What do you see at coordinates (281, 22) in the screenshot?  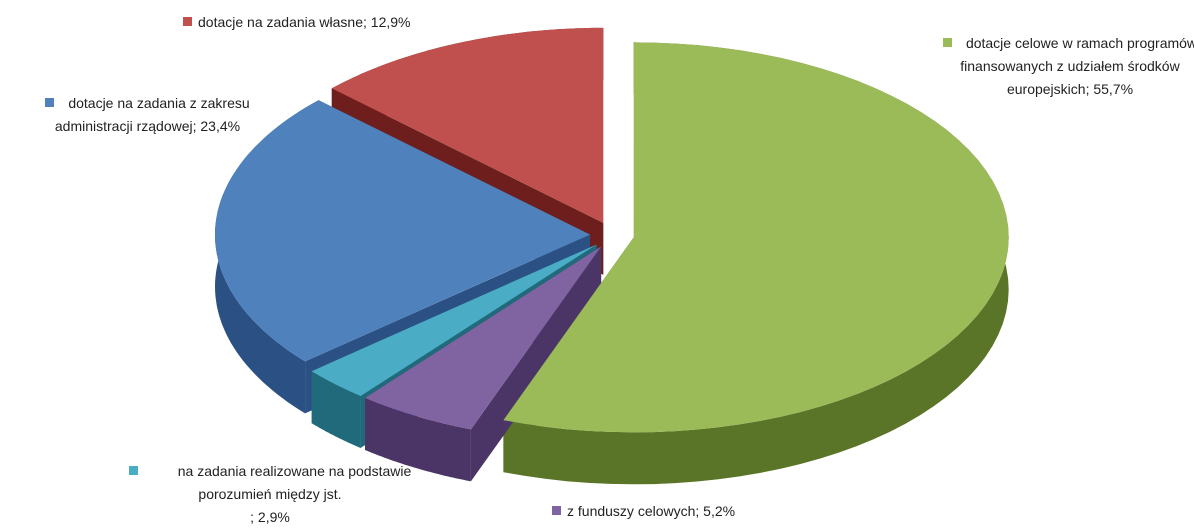 I see `category-label: dotacje na zadania własne` at bounding box center [281, 22].